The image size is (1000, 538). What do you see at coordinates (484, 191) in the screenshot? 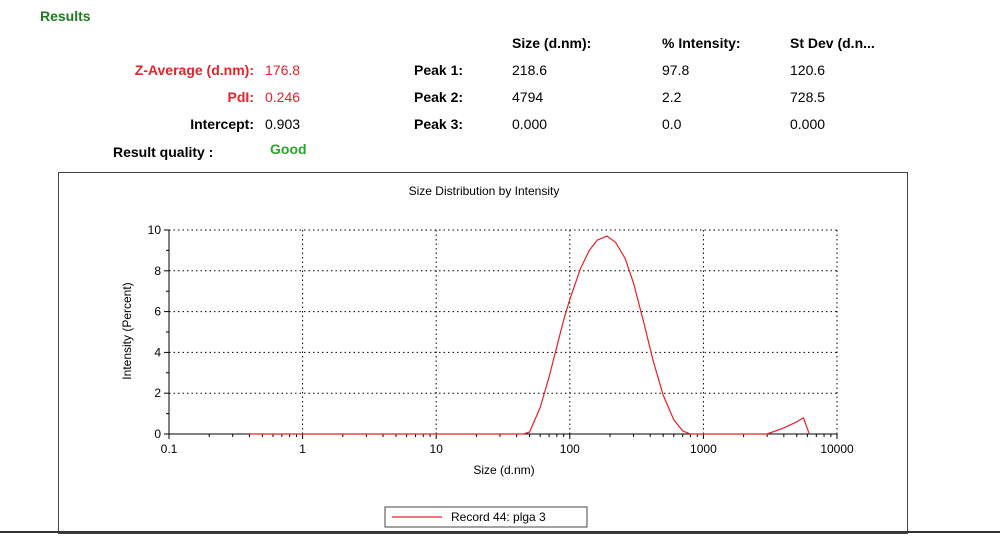
I see `chart-title: Size Distribution by Intensity` at bounding box center [484, 191].